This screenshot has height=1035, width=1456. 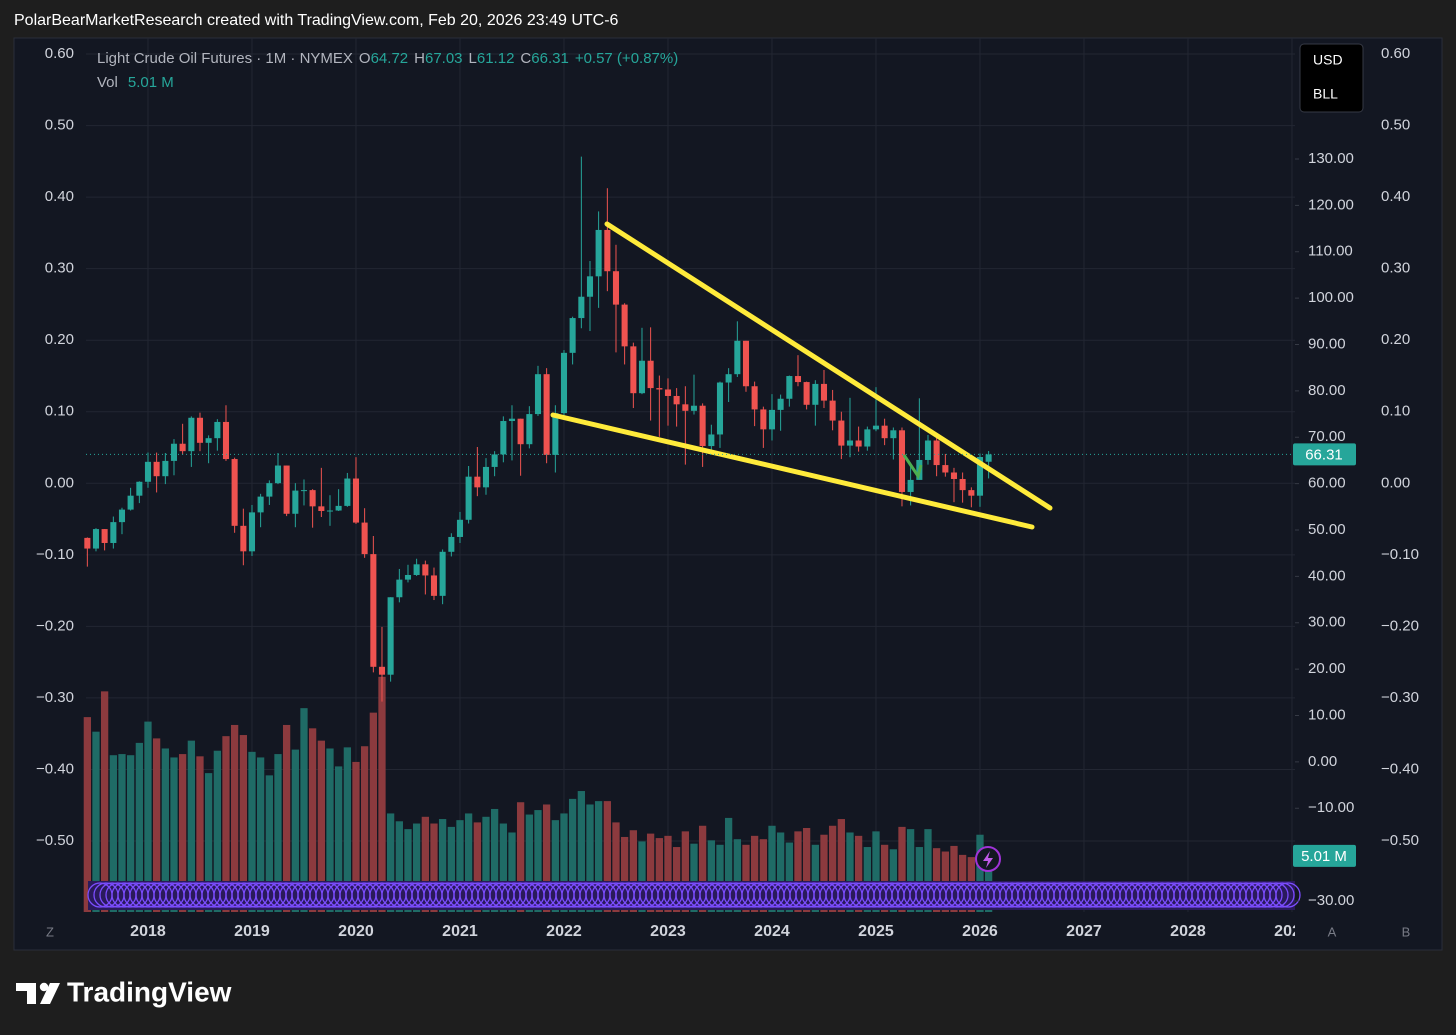 I want to click on axis-button: Z, so click(x=50, y=931).